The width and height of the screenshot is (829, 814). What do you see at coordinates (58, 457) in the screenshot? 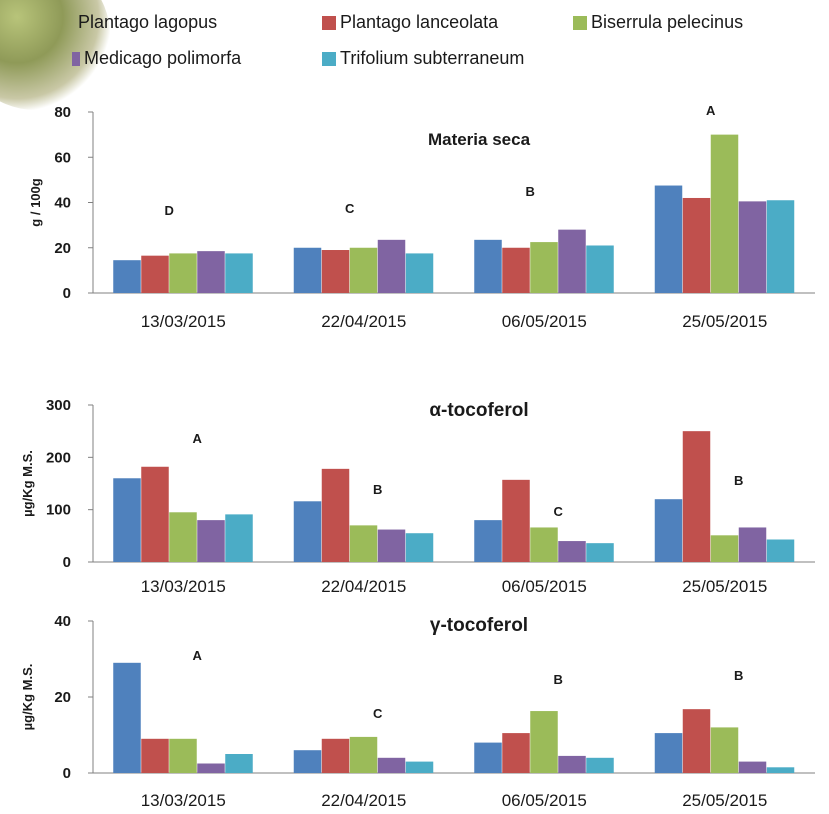
I see `y-tick-label: 200` at bounding box center [58, 457].